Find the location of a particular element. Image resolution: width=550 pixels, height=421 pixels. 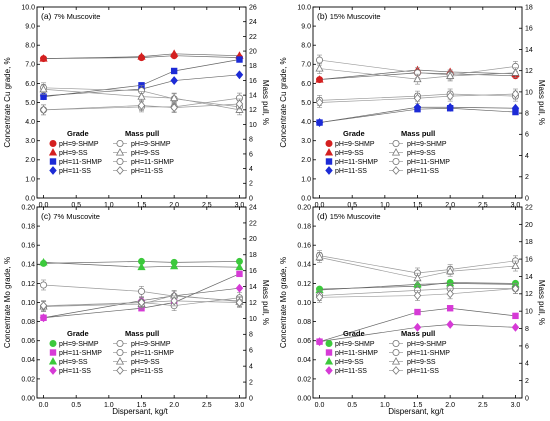

x-tick-label: 1.0 is located at coordinates (385, 205).